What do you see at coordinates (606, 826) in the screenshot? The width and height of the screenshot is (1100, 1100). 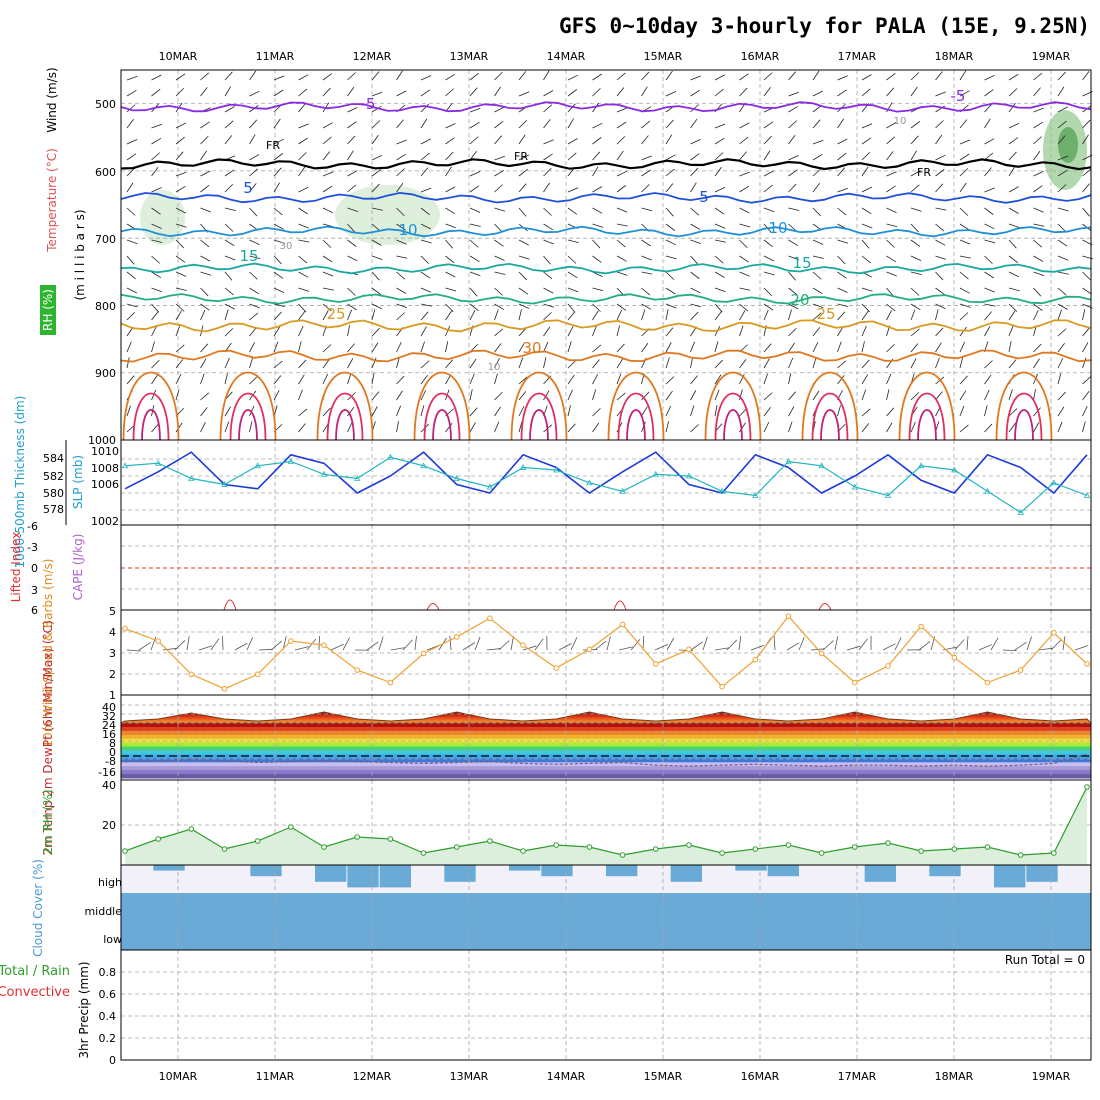 I see `rh-2m-area` at bounding box center [606, 826].